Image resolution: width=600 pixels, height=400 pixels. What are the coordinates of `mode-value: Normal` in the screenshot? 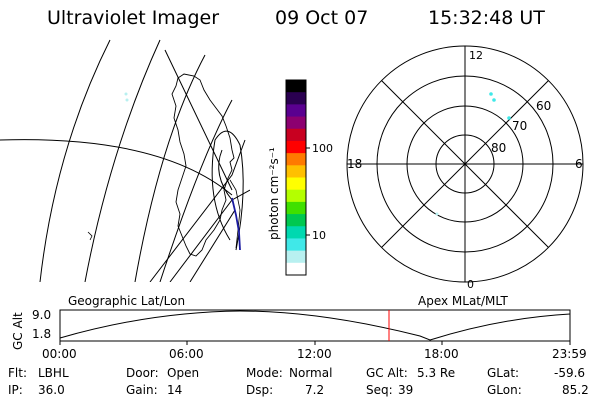 It's located at (311, 373).